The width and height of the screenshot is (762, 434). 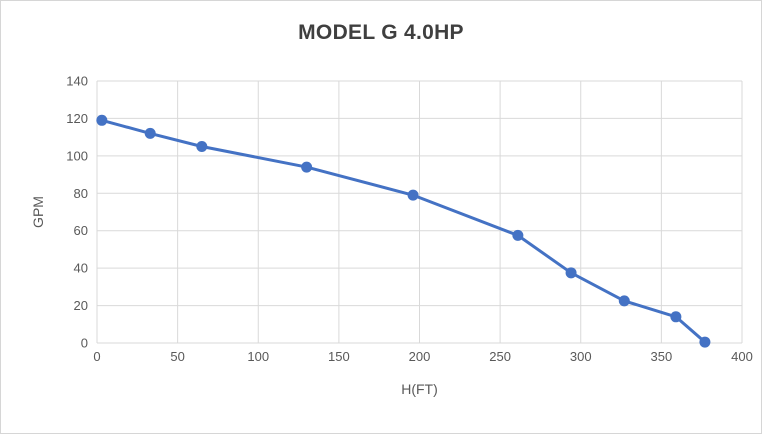 What do you see at coordinates (419, 389) in the screenshot?
I see `x-axis-title: H(FT)` at bounding box center [419, 389].